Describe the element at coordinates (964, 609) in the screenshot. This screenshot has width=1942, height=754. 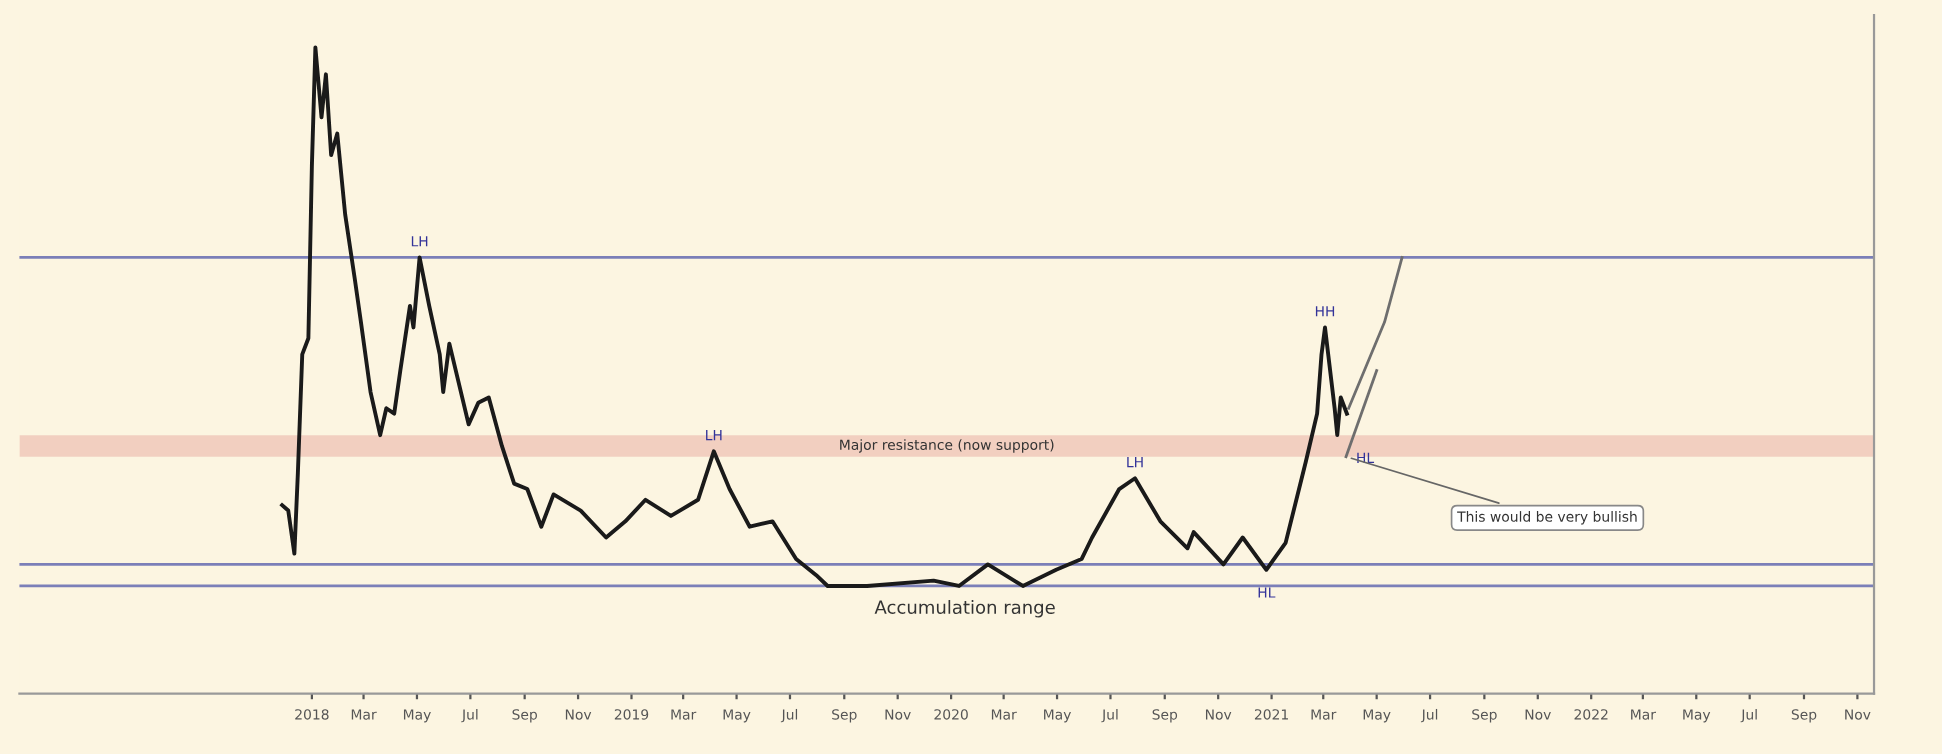
I see `annotation: Accumulation range` at that location.